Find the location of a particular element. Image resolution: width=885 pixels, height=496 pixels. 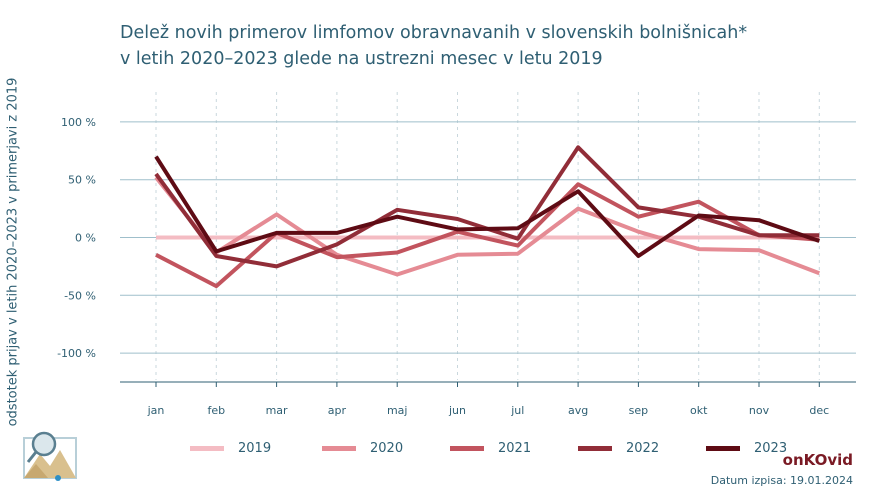

x-tick-label: mar is located at coordinates (277, 410).